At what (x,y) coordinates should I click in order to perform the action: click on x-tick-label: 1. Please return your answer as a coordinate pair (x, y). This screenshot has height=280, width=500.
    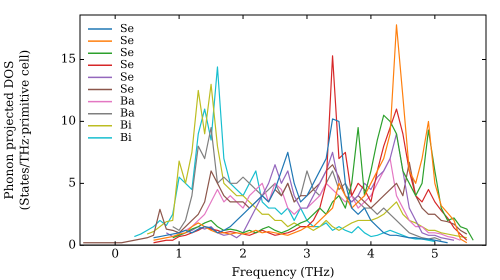
    Looking at the image, I should click on (179, 253).